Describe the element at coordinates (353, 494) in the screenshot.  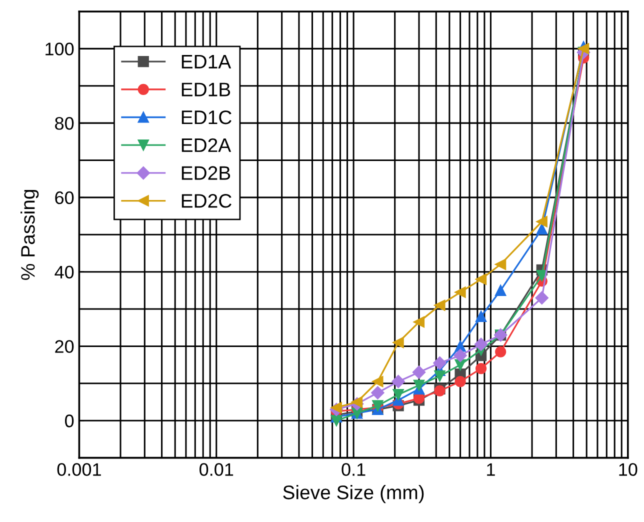
I see `x-axis-title: Sieve Size (mm)` at that location.